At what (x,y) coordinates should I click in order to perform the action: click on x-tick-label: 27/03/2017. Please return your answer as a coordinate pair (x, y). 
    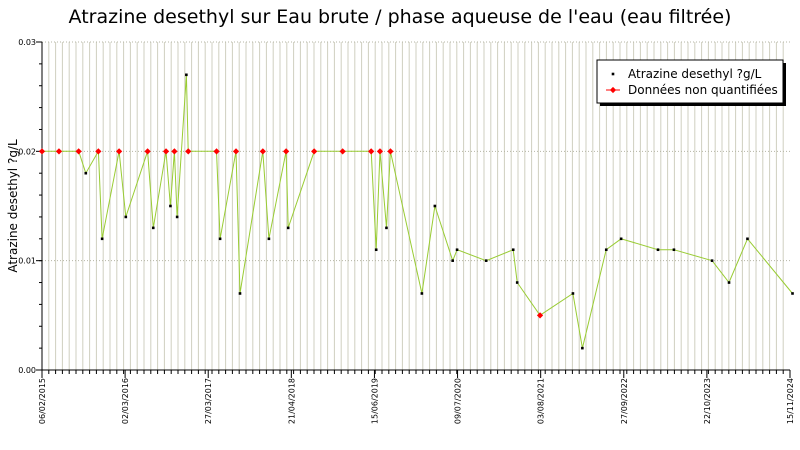
    Looking at the image, I should click on (208, 401).